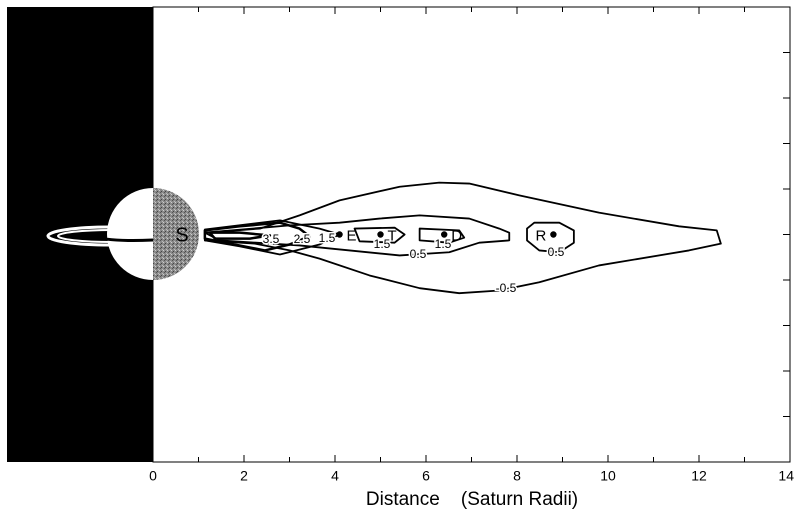 Image resolution: width=795 pixels, height=519 pixels. What do you see at coordinates (699, 476) in the screenshot?
I see `x-tick-label: 12` at bounding box center [699, 476].